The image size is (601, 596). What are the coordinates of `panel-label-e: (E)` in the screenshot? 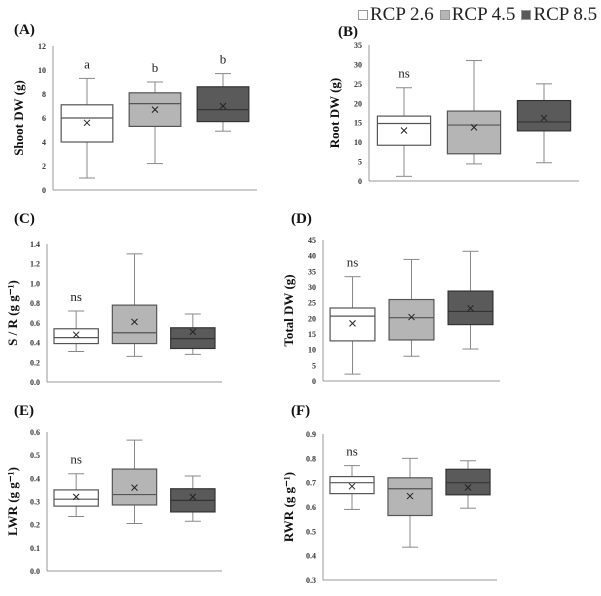 It's located at (24, 411).